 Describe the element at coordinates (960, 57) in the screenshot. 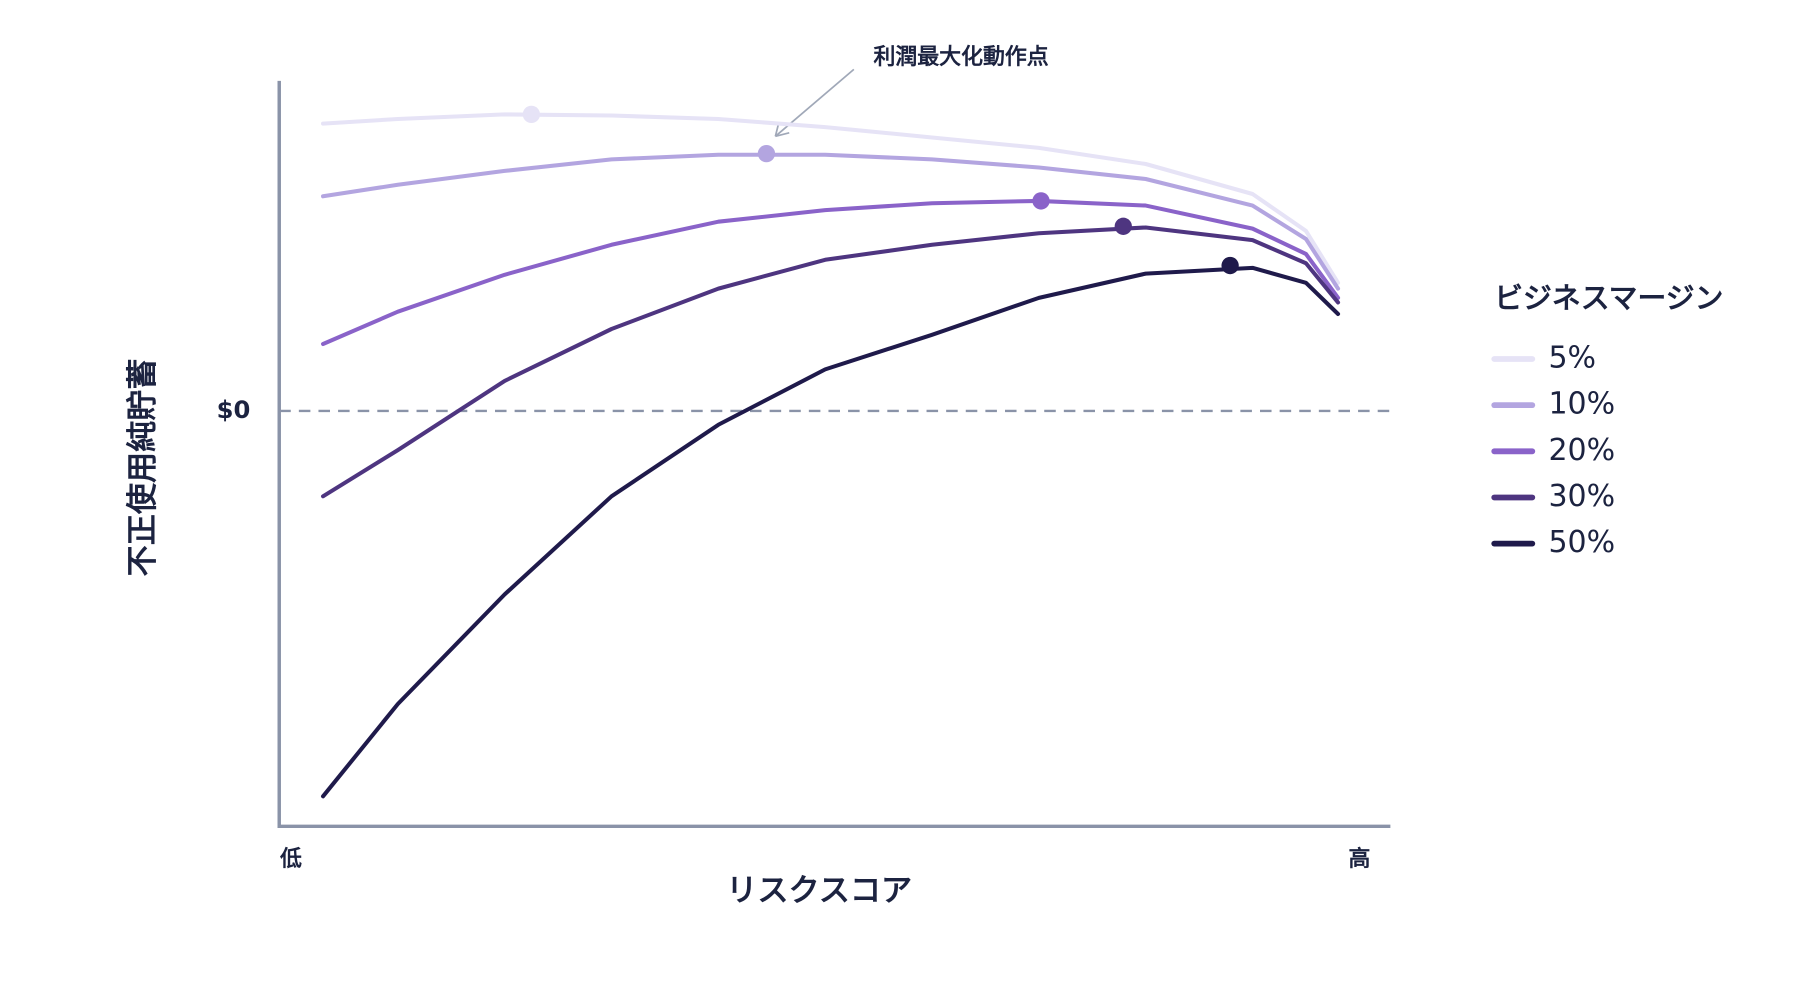

I see `annotation: 利潤最大化動作点` at that location.